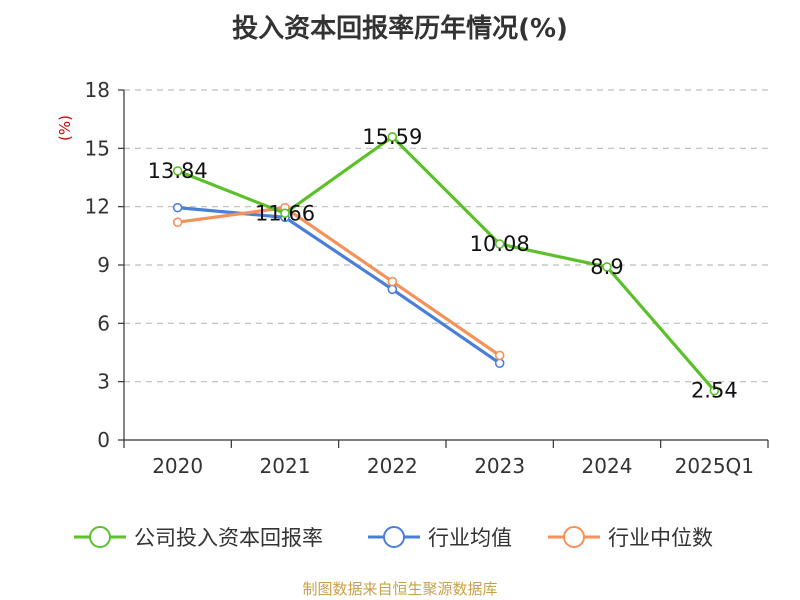 The height and width of the screenshot is (600, 800). I want to click on x-tick-label: 2025Q1, so click(714, 466).